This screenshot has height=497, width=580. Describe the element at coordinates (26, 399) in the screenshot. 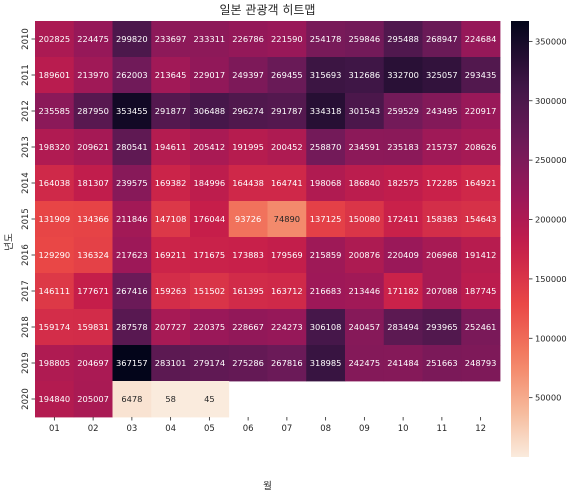

I see `y-tick-label: 2020` at that location.